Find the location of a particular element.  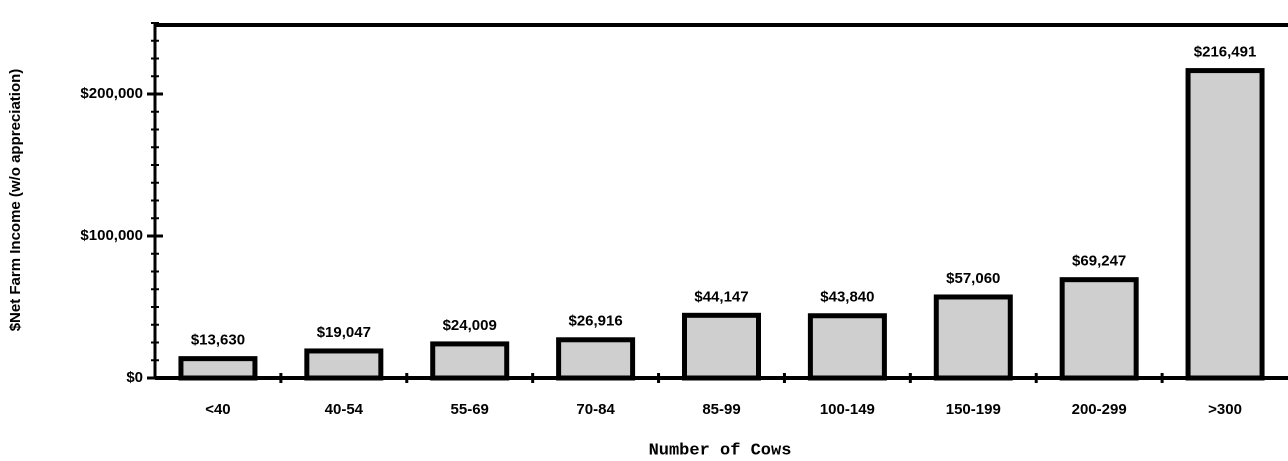

x-tick-label: 40-54 is located at coordinates (344, 409).